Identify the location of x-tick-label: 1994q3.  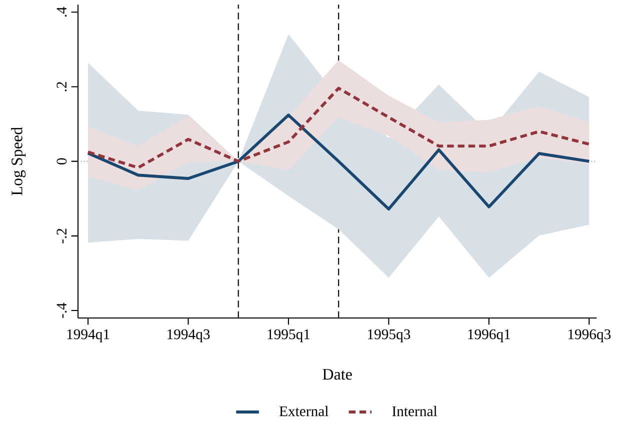
(189, 335).